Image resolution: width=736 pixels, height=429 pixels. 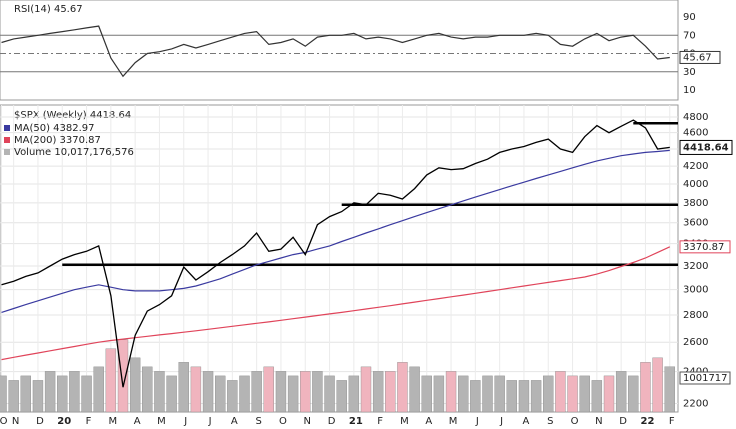 What do you see at coordinates (689, 17) in the screenshot?
I see `rsi-tick-label: 90` at bounding box center [689, 17].